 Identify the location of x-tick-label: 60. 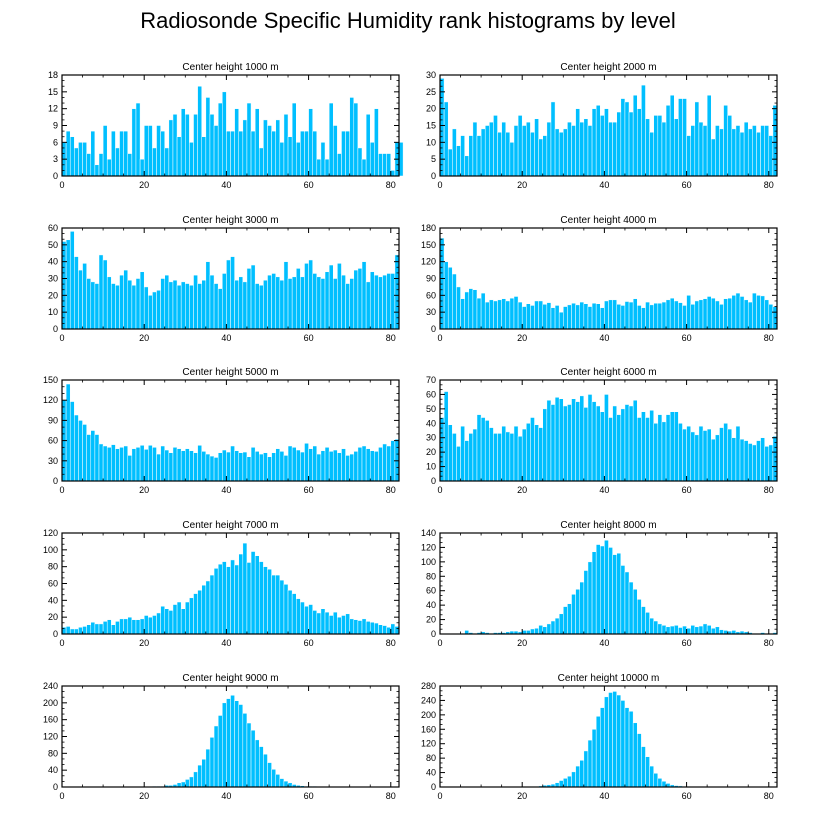
(309, 643).